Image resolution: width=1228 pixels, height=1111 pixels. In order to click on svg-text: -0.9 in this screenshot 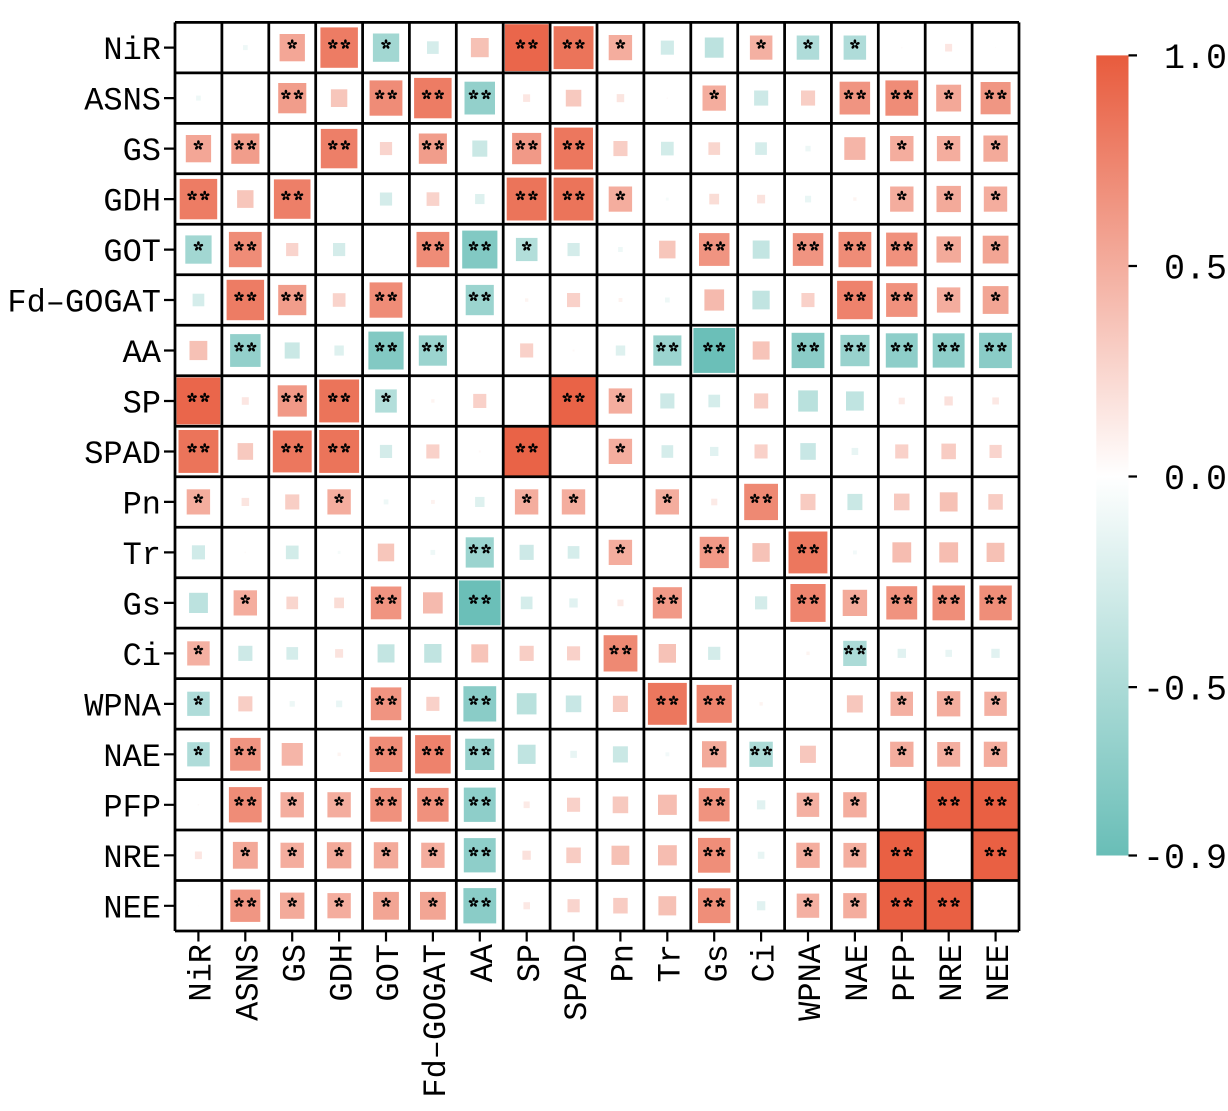, I will do `click(1185, 859)`.